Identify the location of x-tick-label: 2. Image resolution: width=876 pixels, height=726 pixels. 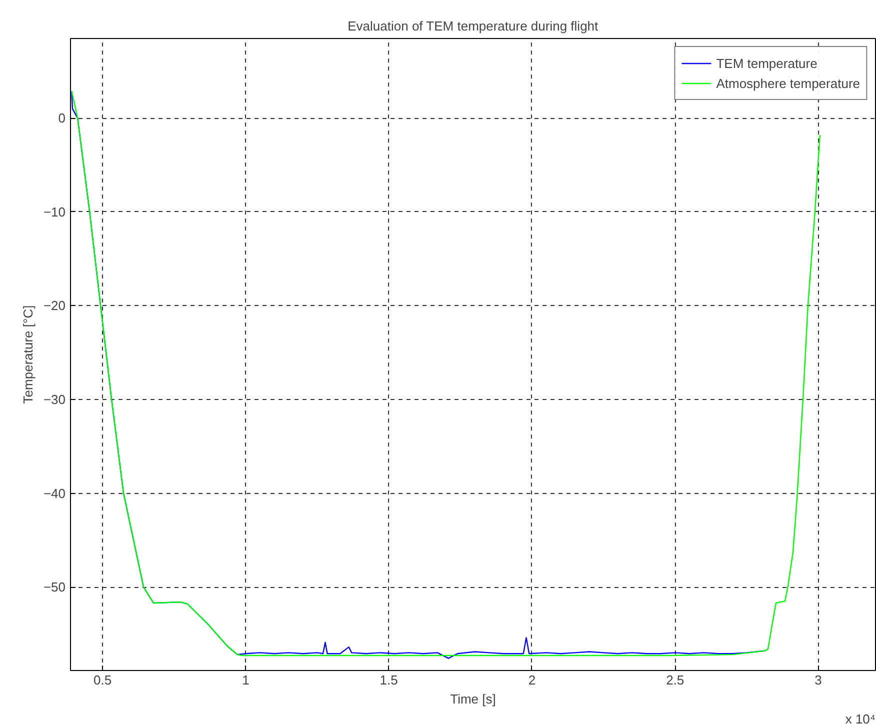
(532, 680).